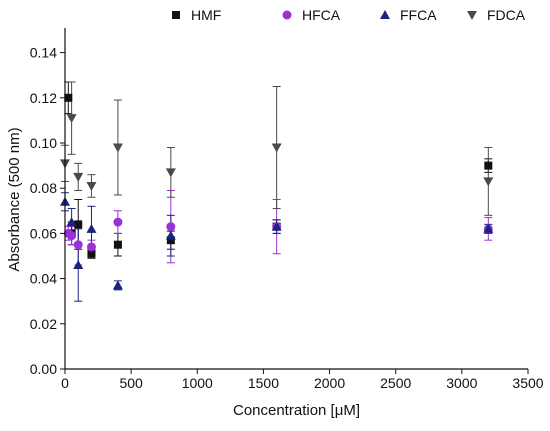 This screenshot has width=550, height=431. What do you see at coordinates (176, 15) in the screenshot?
I see `hmf-legend-marker` at bounding box center [176, 15].